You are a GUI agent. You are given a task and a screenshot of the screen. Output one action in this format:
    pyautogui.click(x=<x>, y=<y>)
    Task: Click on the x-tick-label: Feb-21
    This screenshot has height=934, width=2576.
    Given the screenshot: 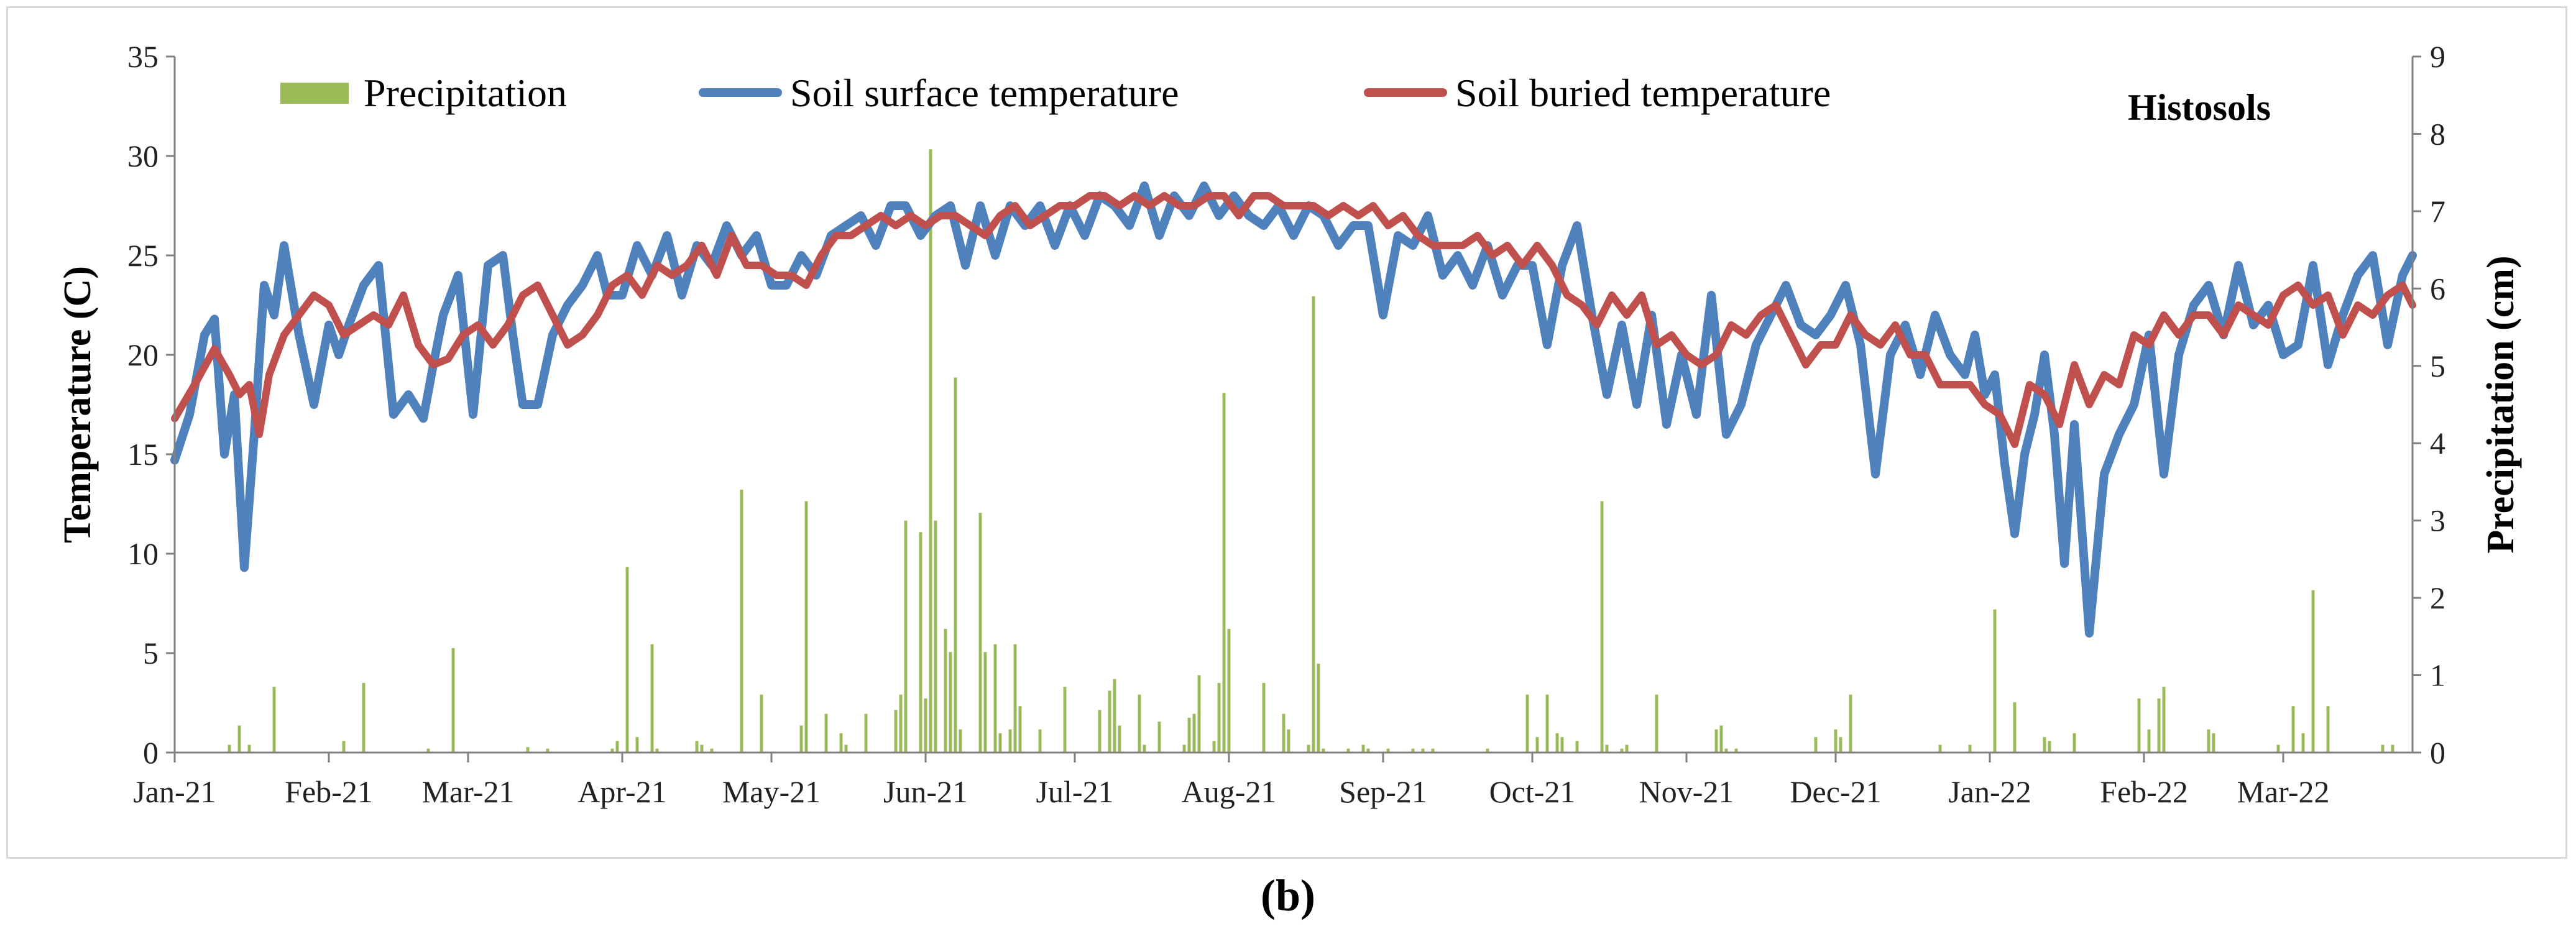 What is the action you would take?
    pyautogui.click(x=329, y=791)
    